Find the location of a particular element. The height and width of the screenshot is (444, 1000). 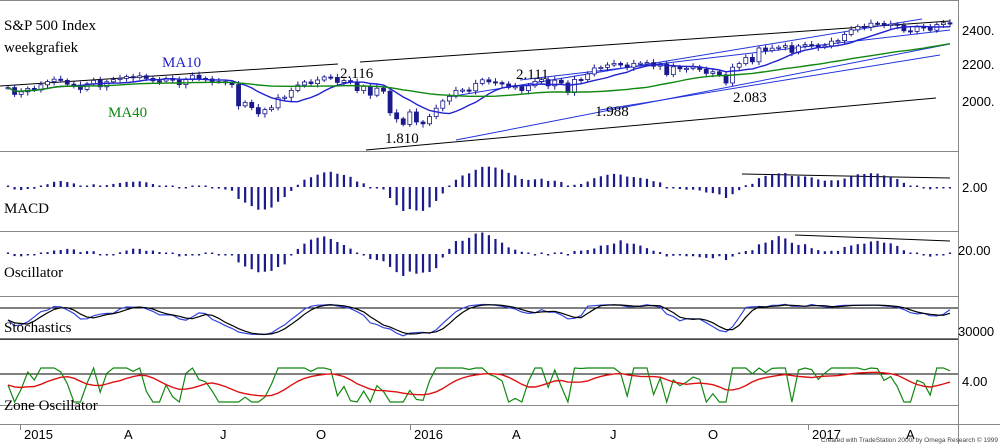

channel-mid-lower is located at coordinates (770, 82).